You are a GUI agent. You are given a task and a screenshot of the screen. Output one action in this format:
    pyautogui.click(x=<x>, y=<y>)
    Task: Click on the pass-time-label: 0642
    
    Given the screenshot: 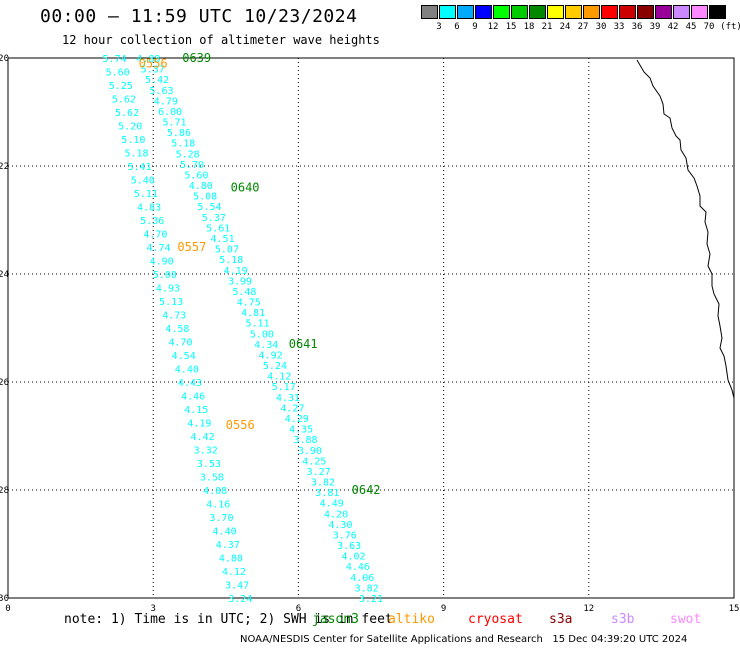 What is the action you would take?
    pyautogui.click(x=366, y=490)
    